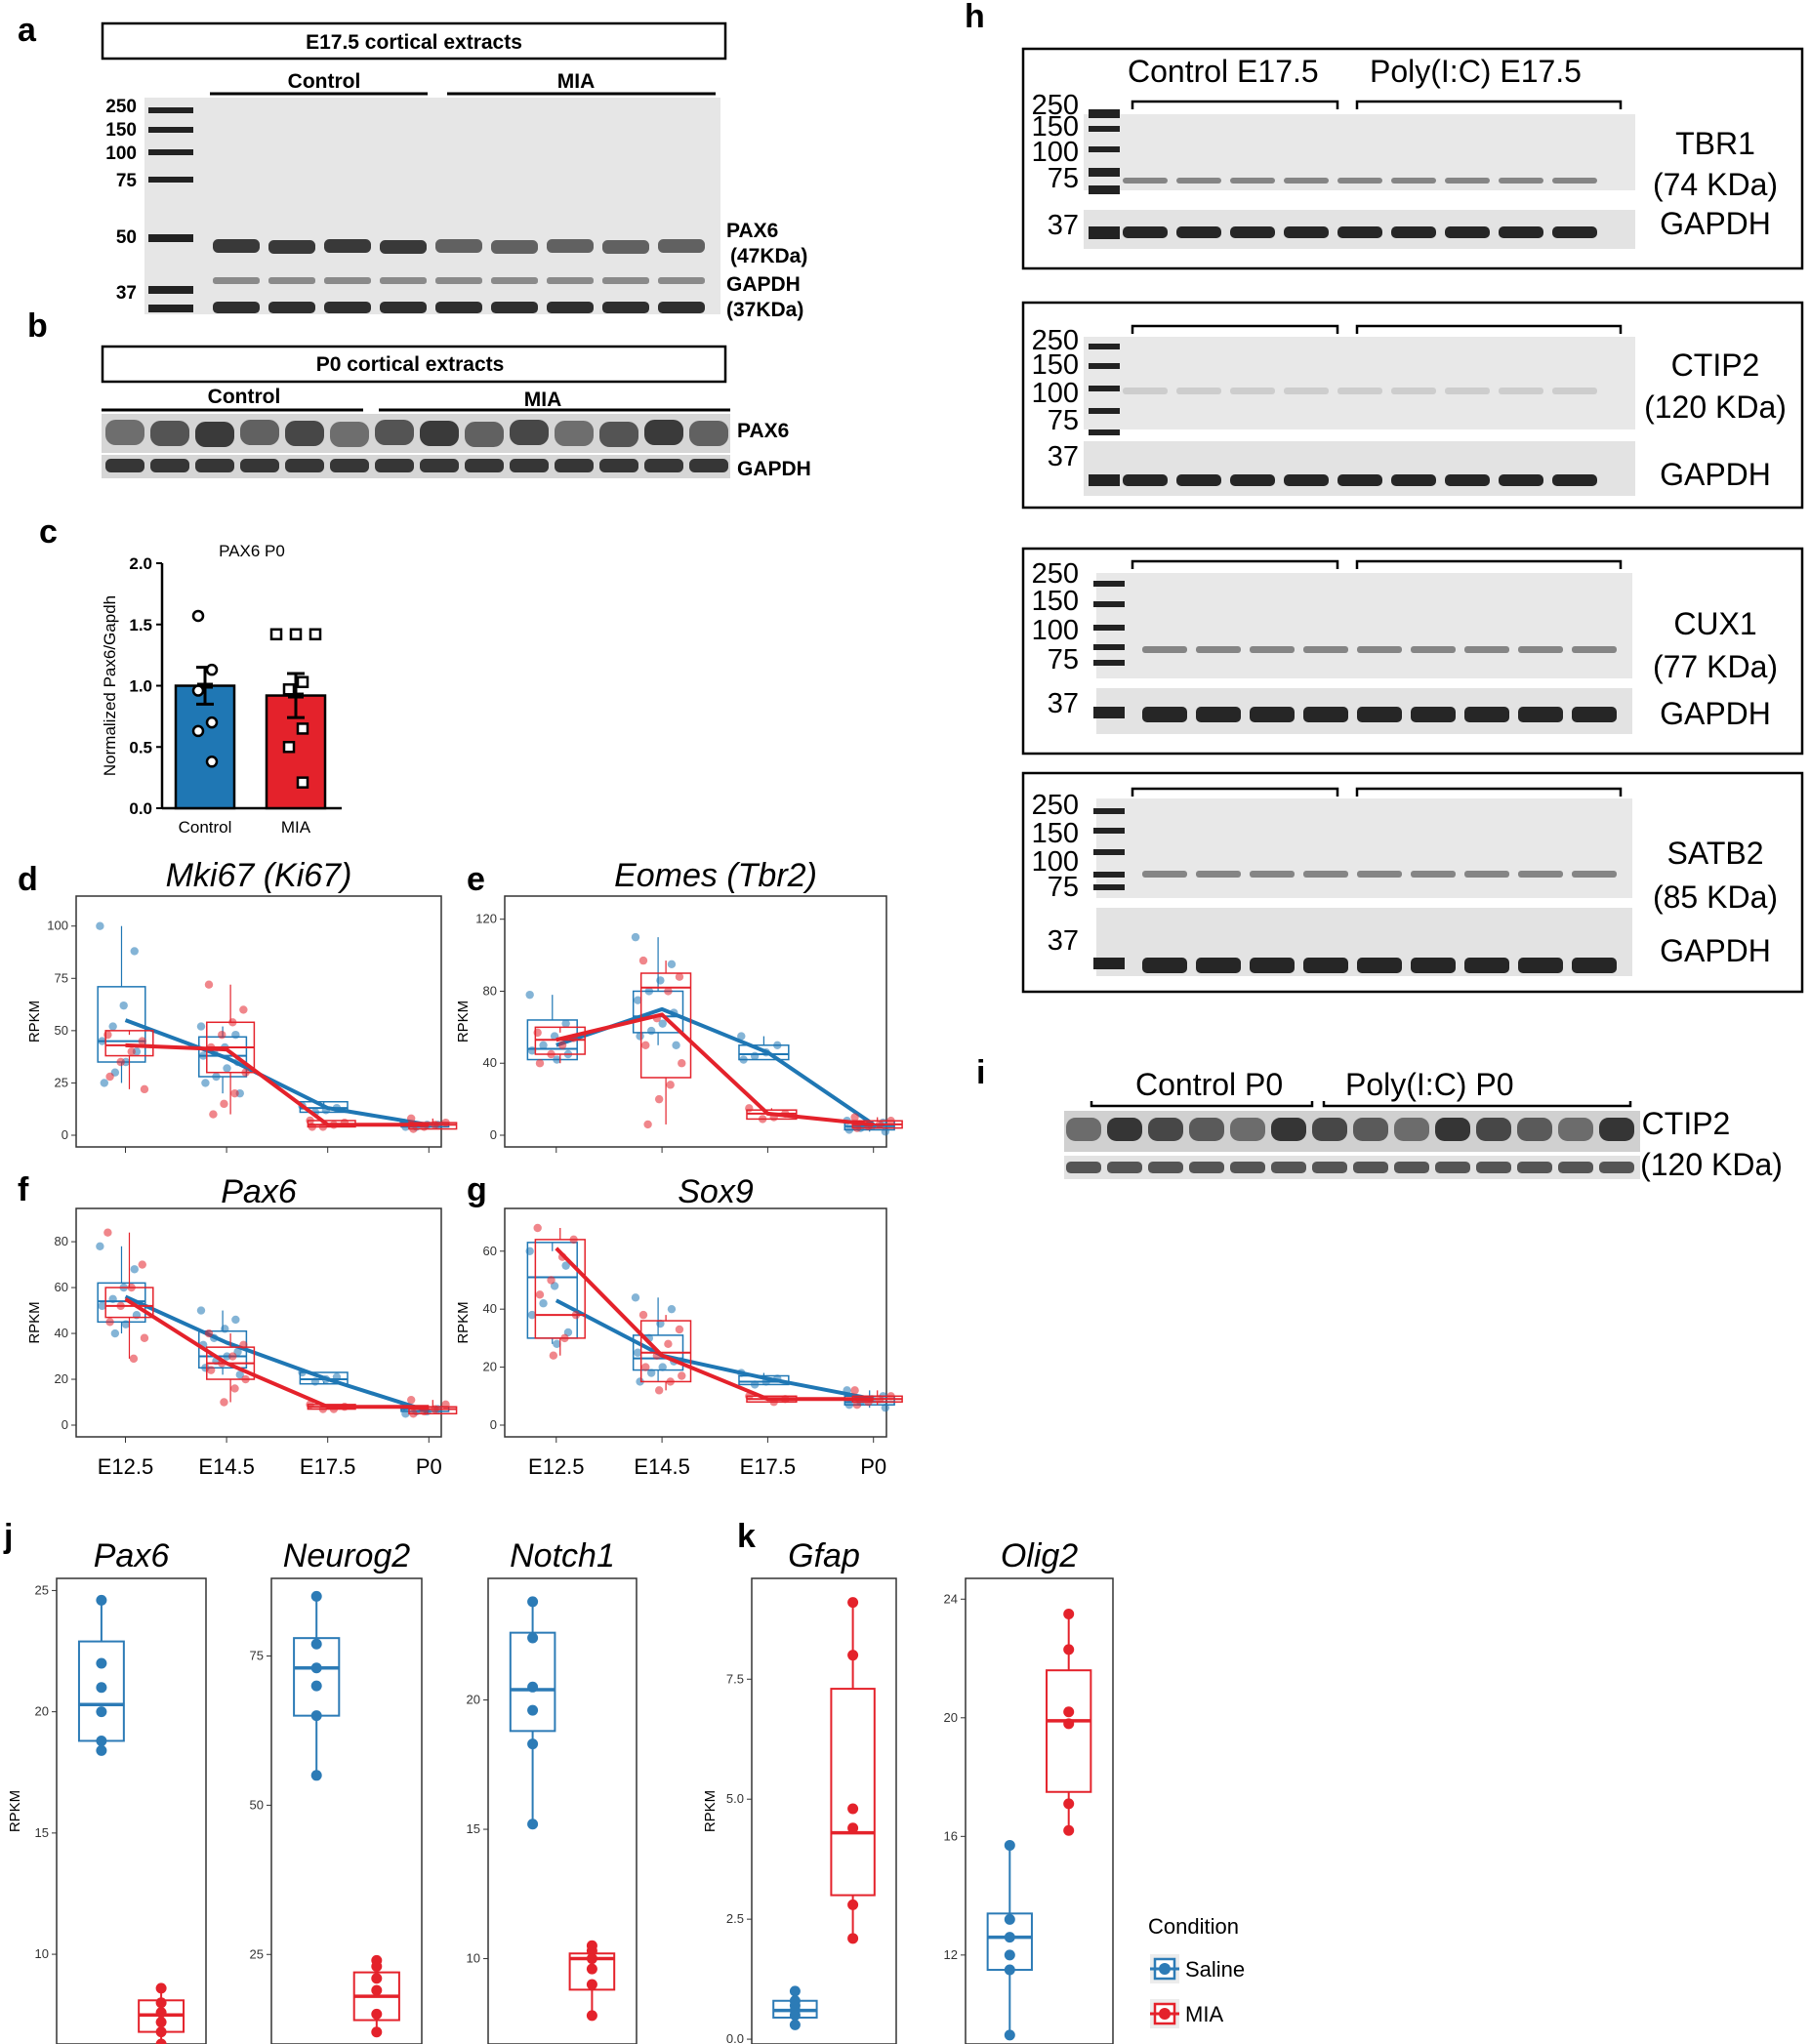 This screenshot has height=2044, width=1810. Describe the element at coordinates (27, 30) in the screenshot. I see `panel-label-a: a` at that location.